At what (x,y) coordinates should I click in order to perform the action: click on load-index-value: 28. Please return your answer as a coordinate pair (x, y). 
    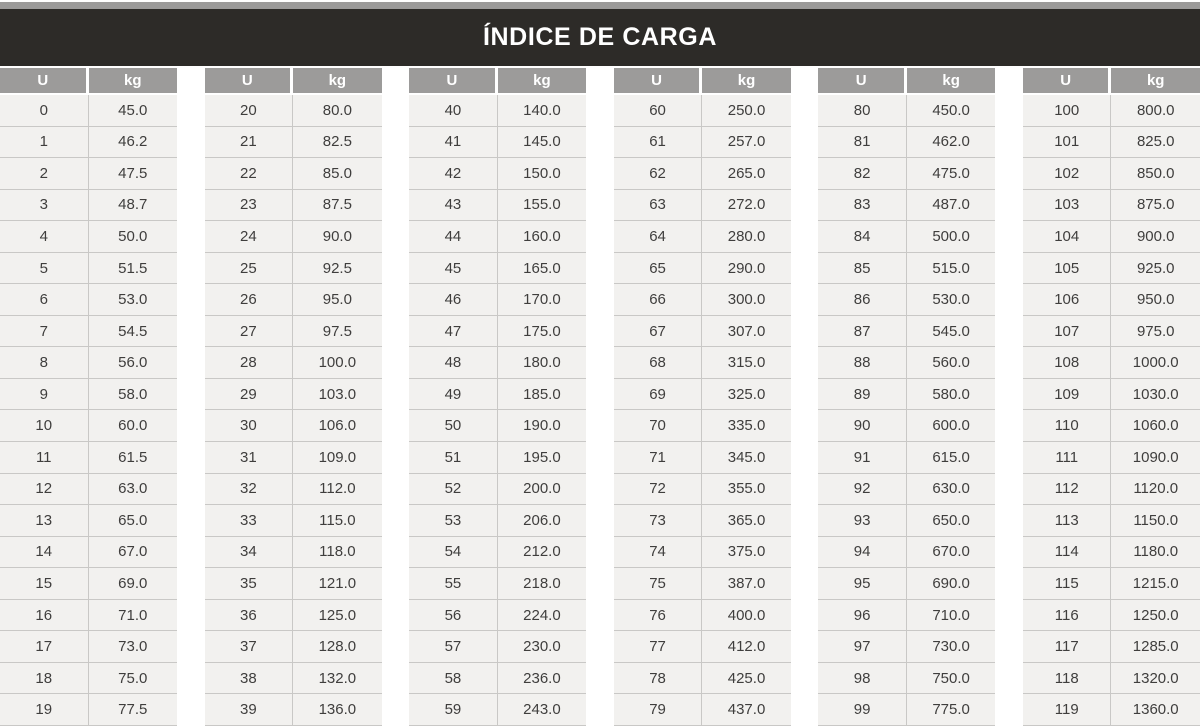
    Looking at the image, I should click on (249, 362).